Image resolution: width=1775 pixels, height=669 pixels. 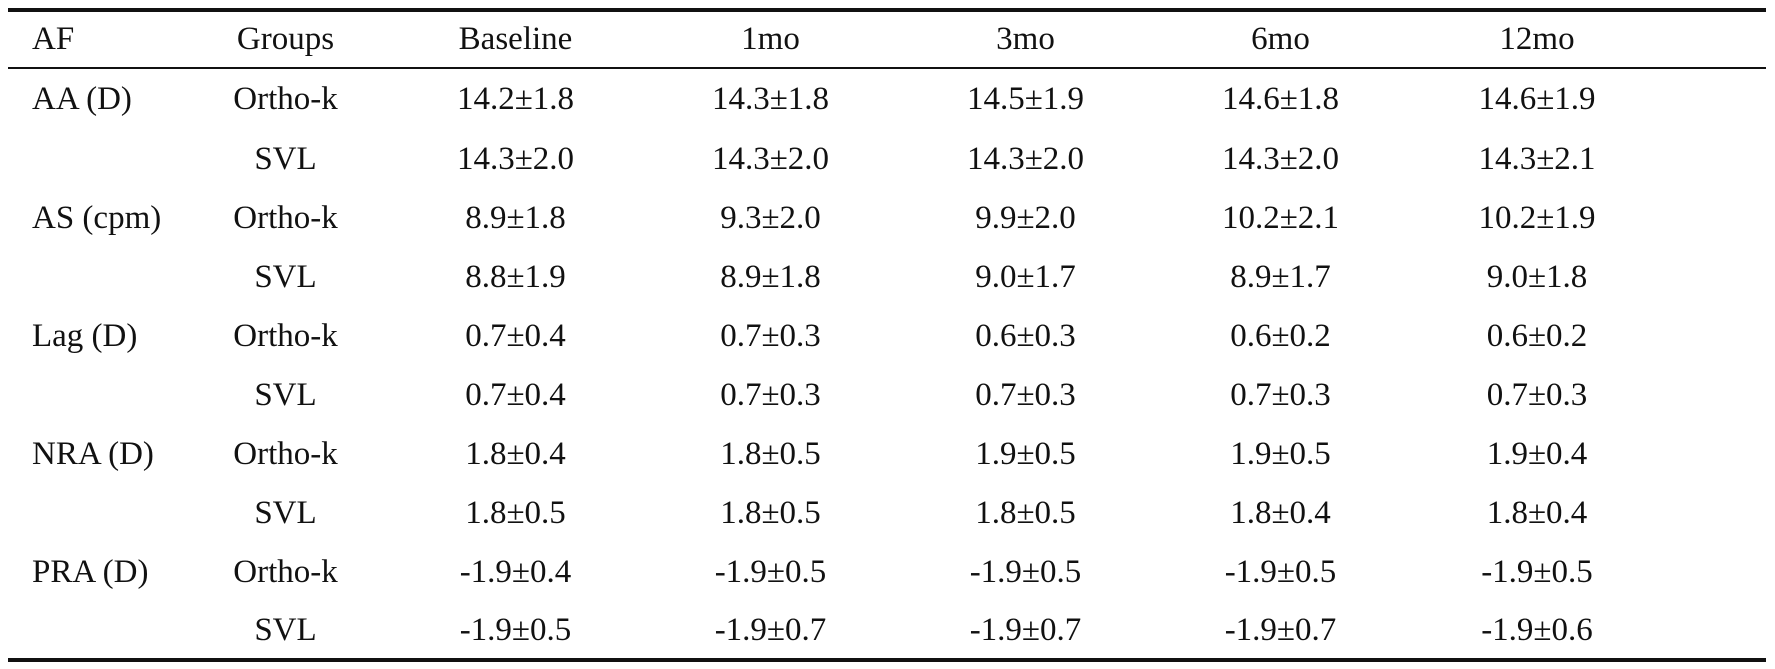 What do you see at coordinates (1537, 218) in the screenshot?
I see `month-12-value-cell: 10.2±1.9` at bounding box center [1537, 218].